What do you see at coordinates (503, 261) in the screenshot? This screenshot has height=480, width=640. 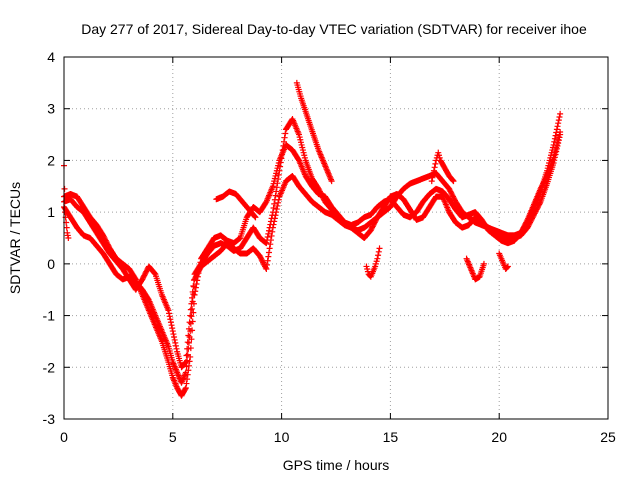 I see `series-segment-j` at bounding box center [503, 261].